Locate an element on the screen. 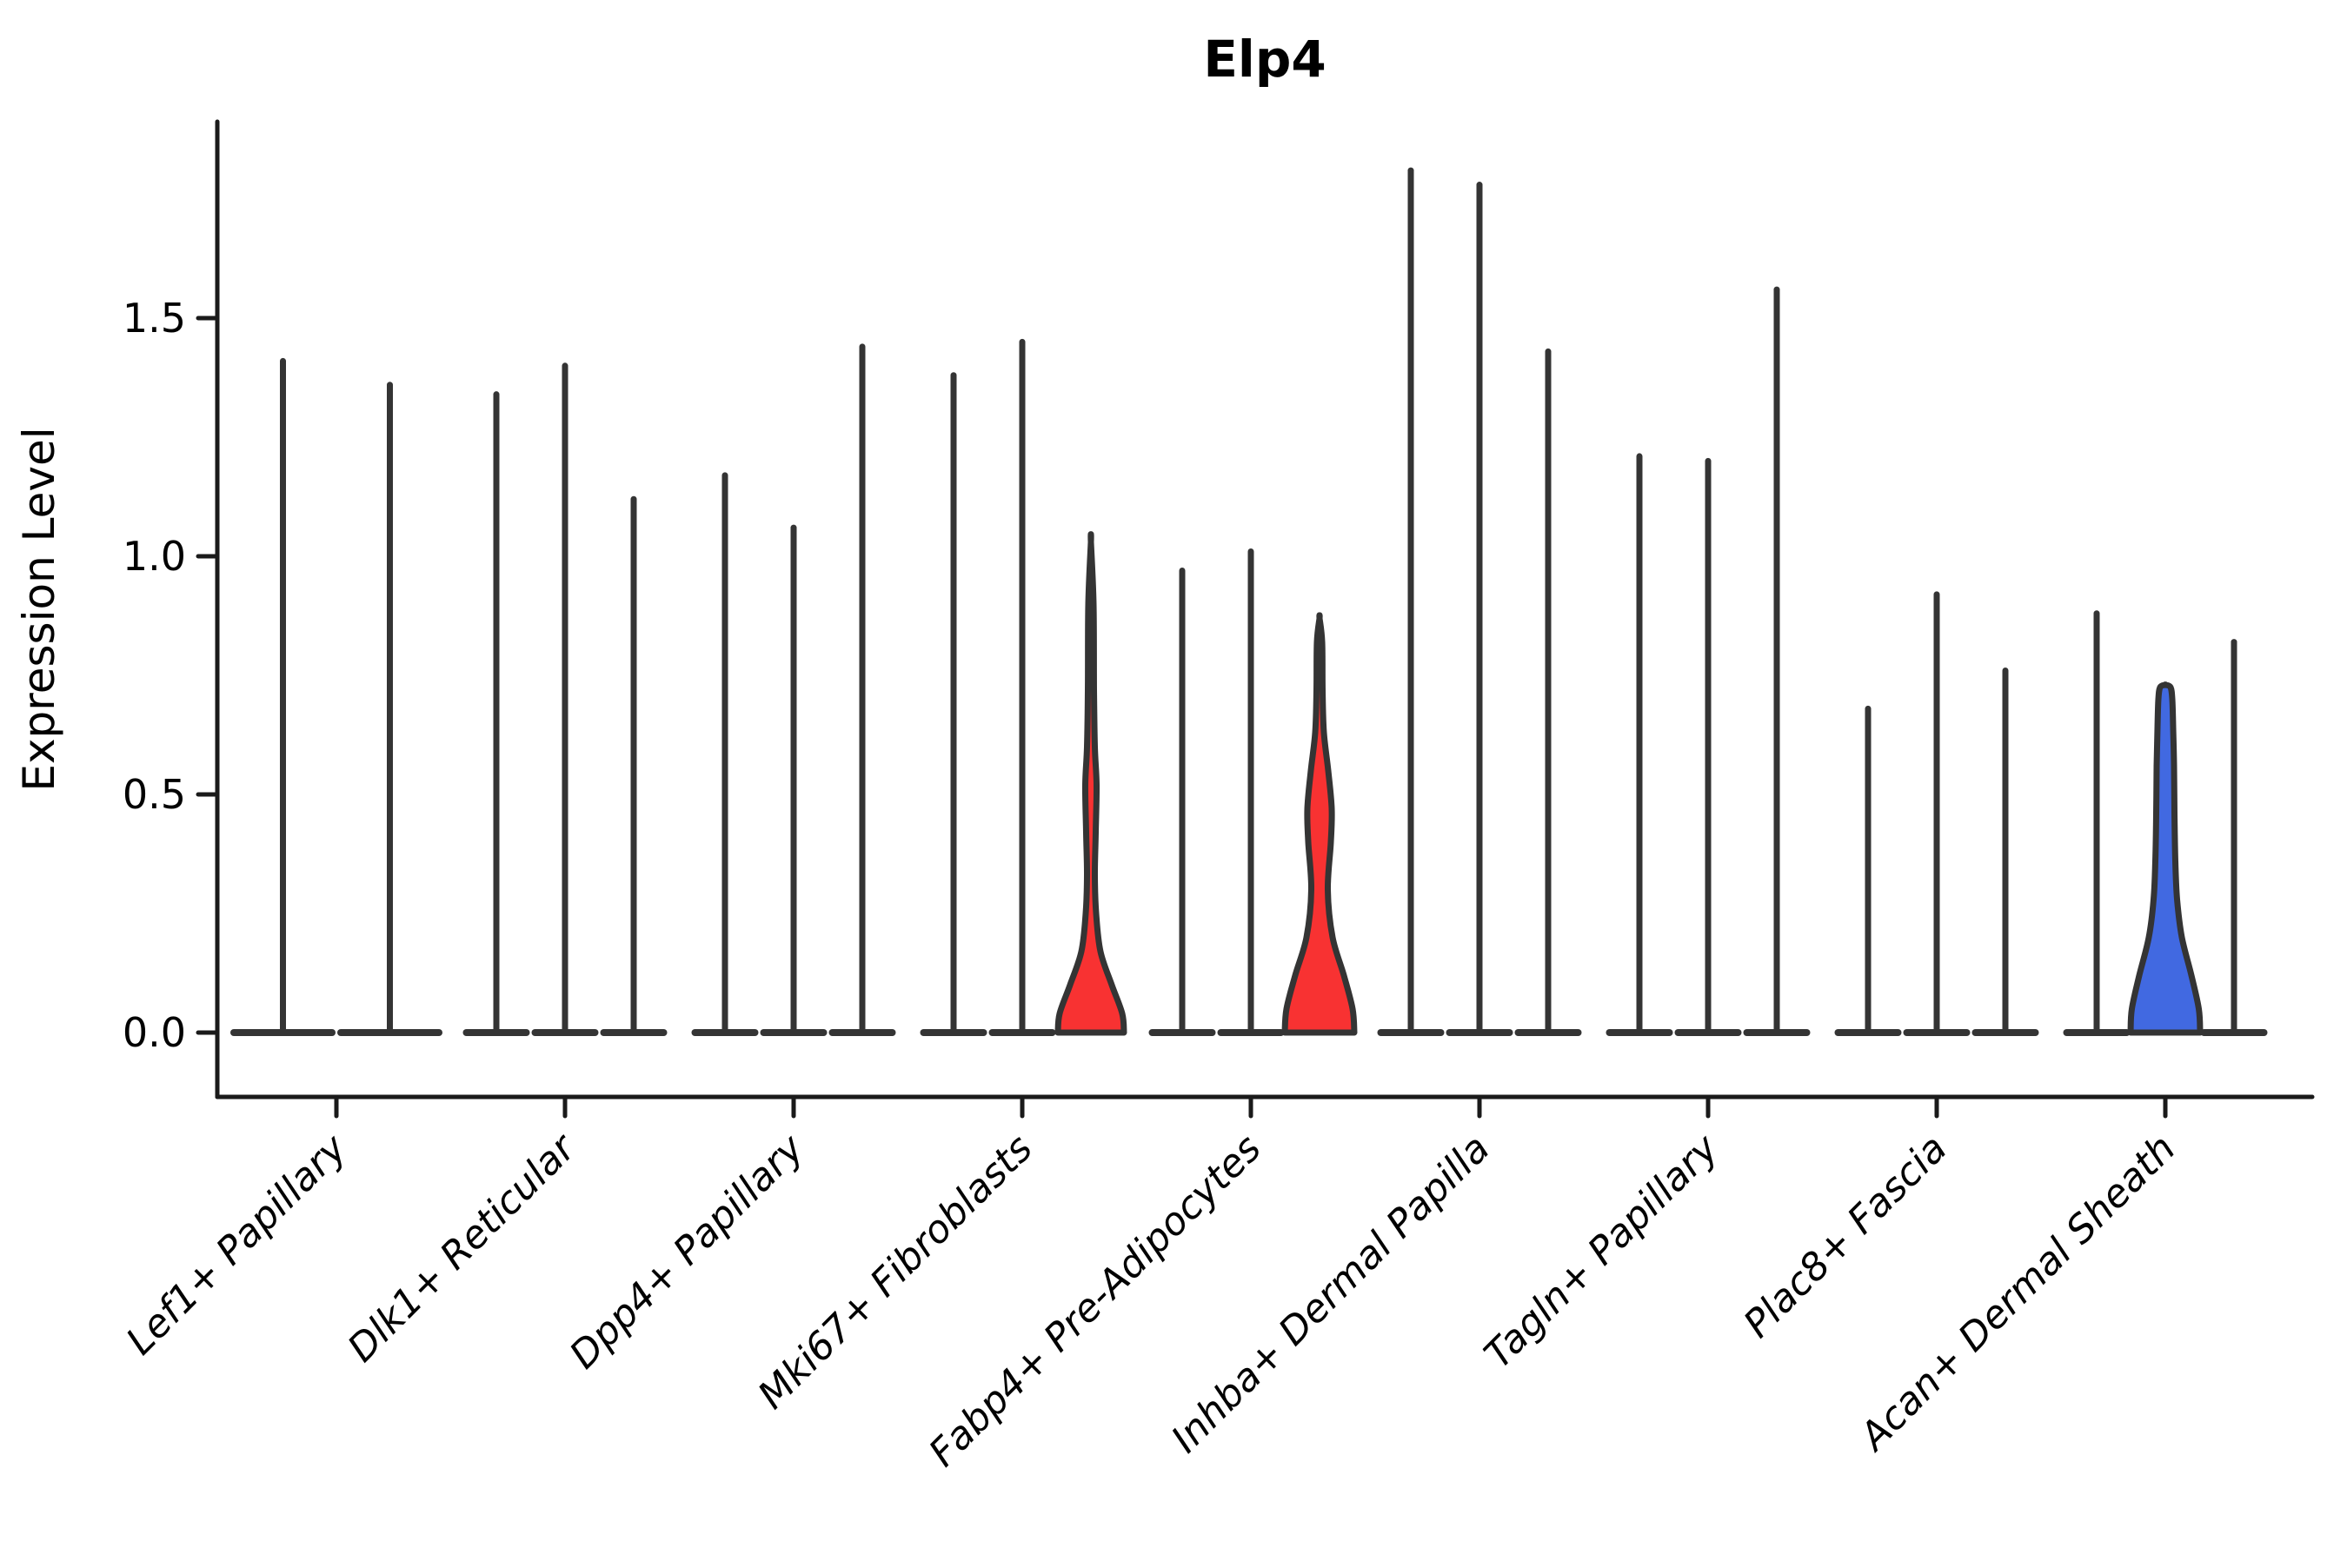 This screenshot has height=1568, width=2347. x-tick-label: Plac8+ Fascia is located at coordinates (1845, 1236).